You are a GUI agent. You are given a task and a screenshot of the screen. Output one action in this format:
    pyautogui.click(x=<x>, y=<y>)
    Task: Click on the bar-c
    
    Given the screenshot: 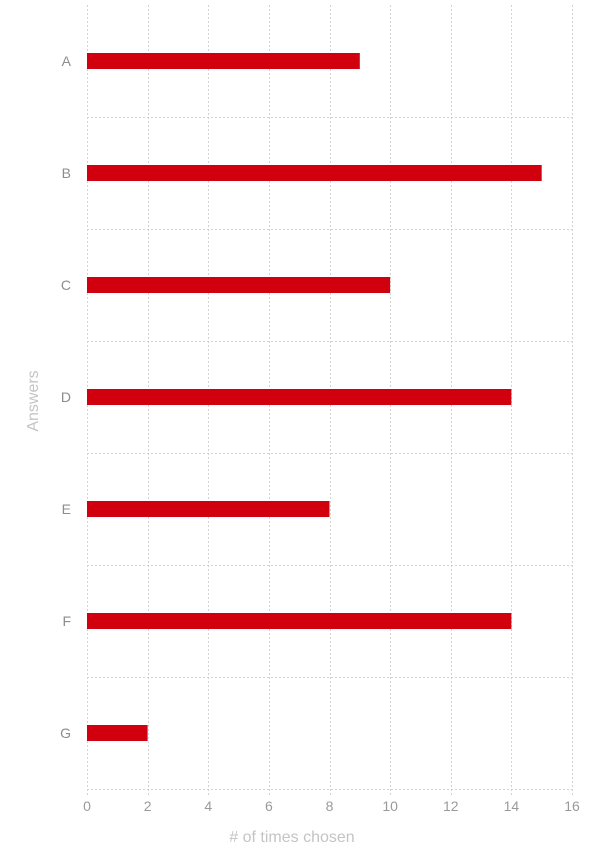 What is the action you would take?
    pyautogui.click(x=239, y=285)
    